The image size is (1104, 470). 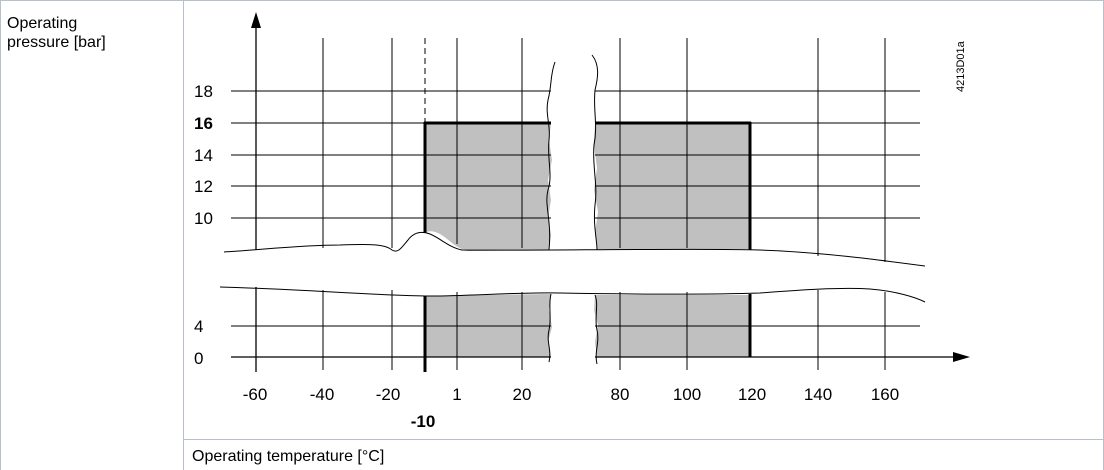 I want to click on x-tick-120: 120, so click(x=752, y=394).